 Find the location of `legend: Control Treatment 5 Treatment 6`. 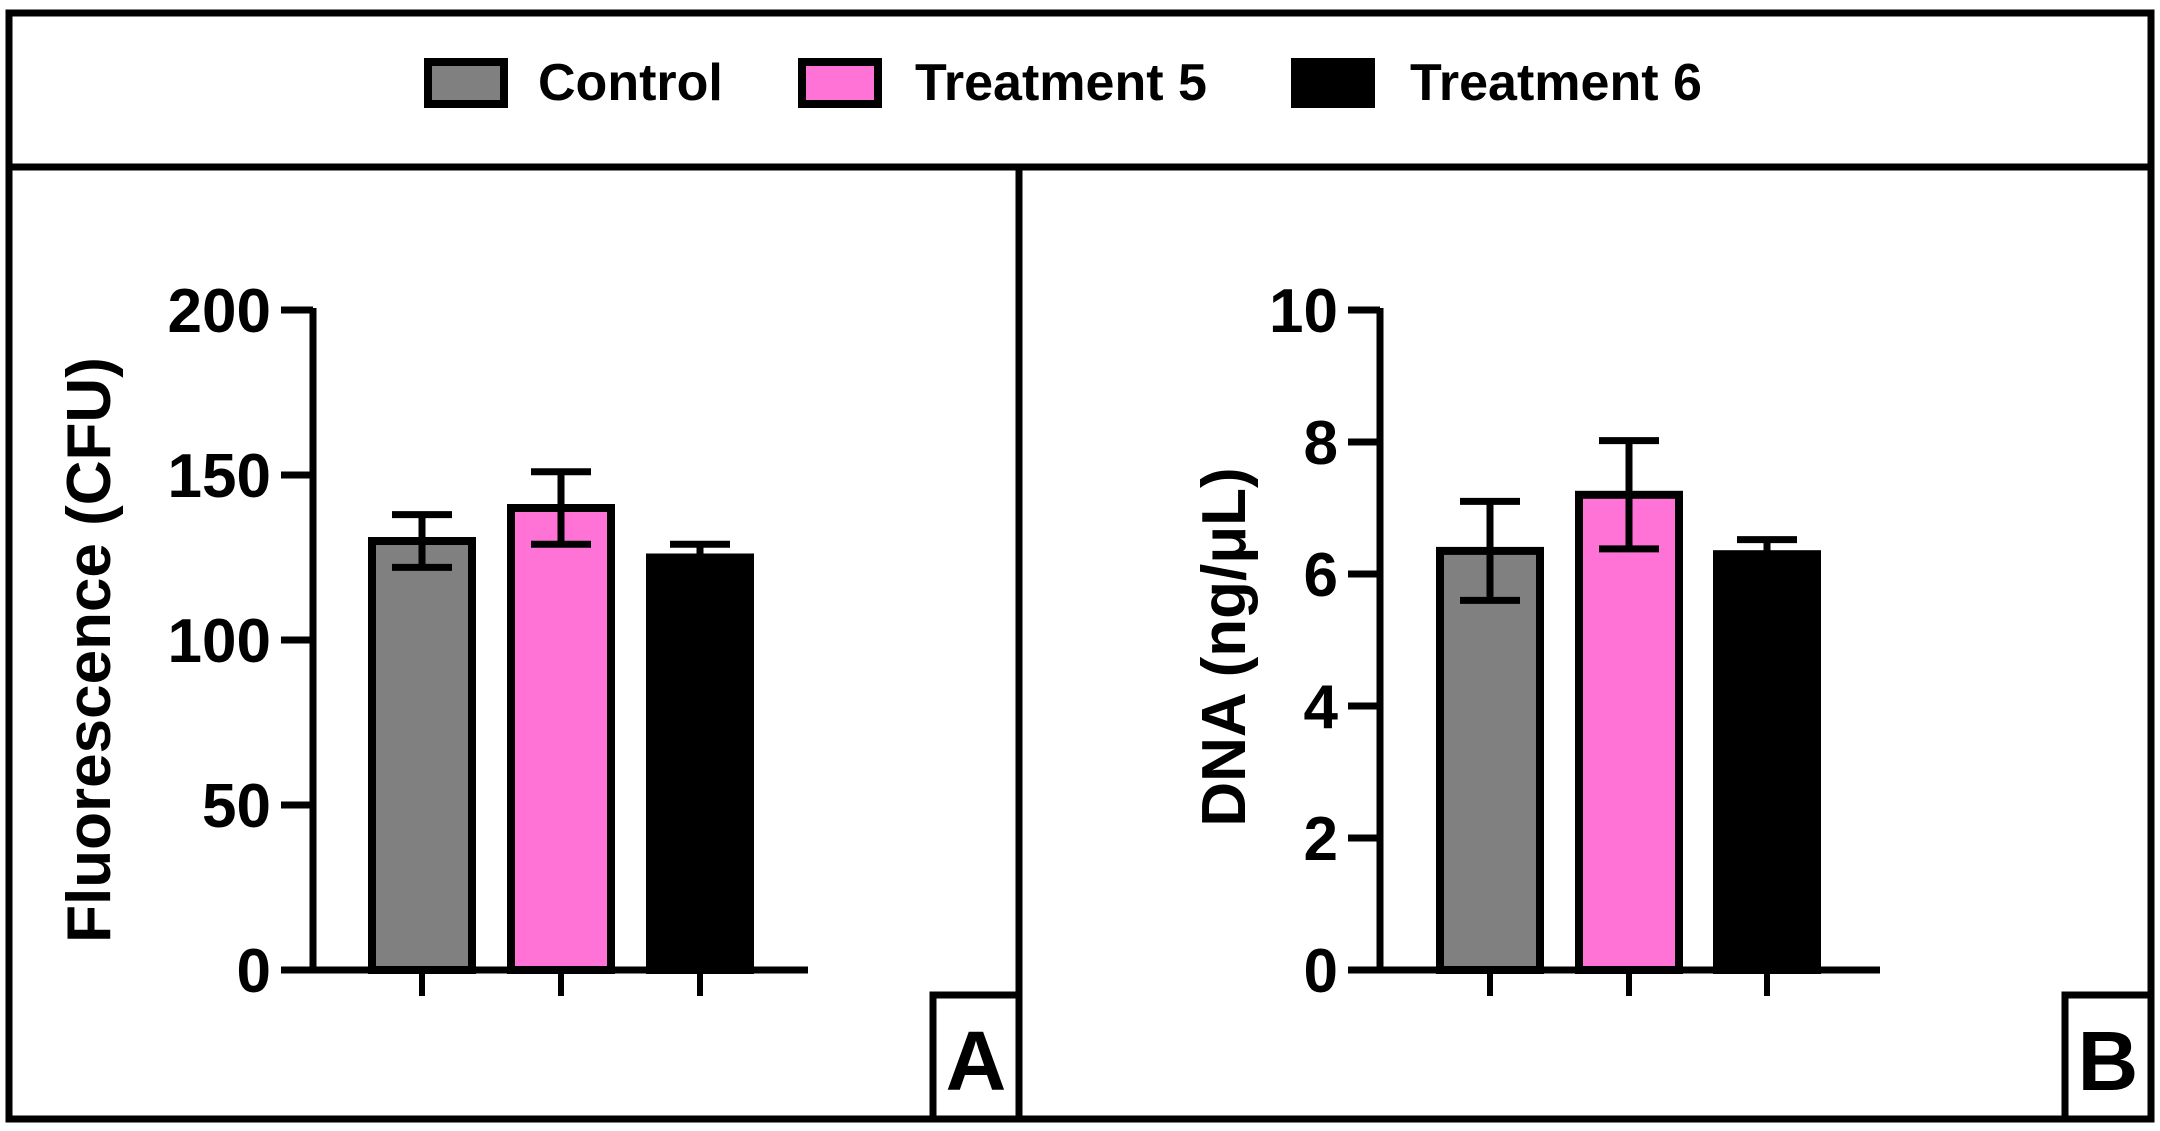

legend: Control Treatment 5 Treatment 6 is located at coordinates (1063, 83).